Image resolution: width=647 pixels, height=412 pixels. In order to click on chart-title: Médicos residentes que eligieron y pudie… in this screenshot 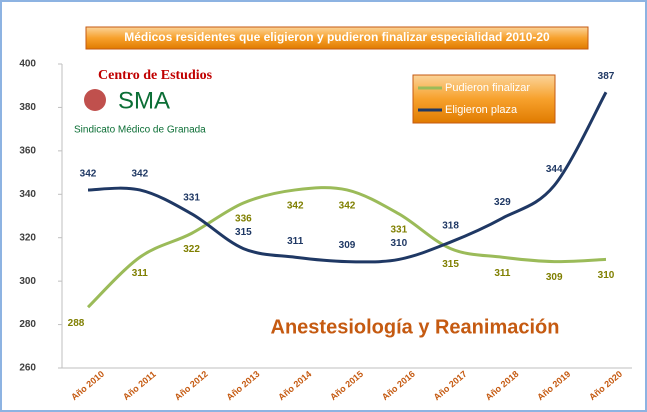, I will do `click(337, 37)`.